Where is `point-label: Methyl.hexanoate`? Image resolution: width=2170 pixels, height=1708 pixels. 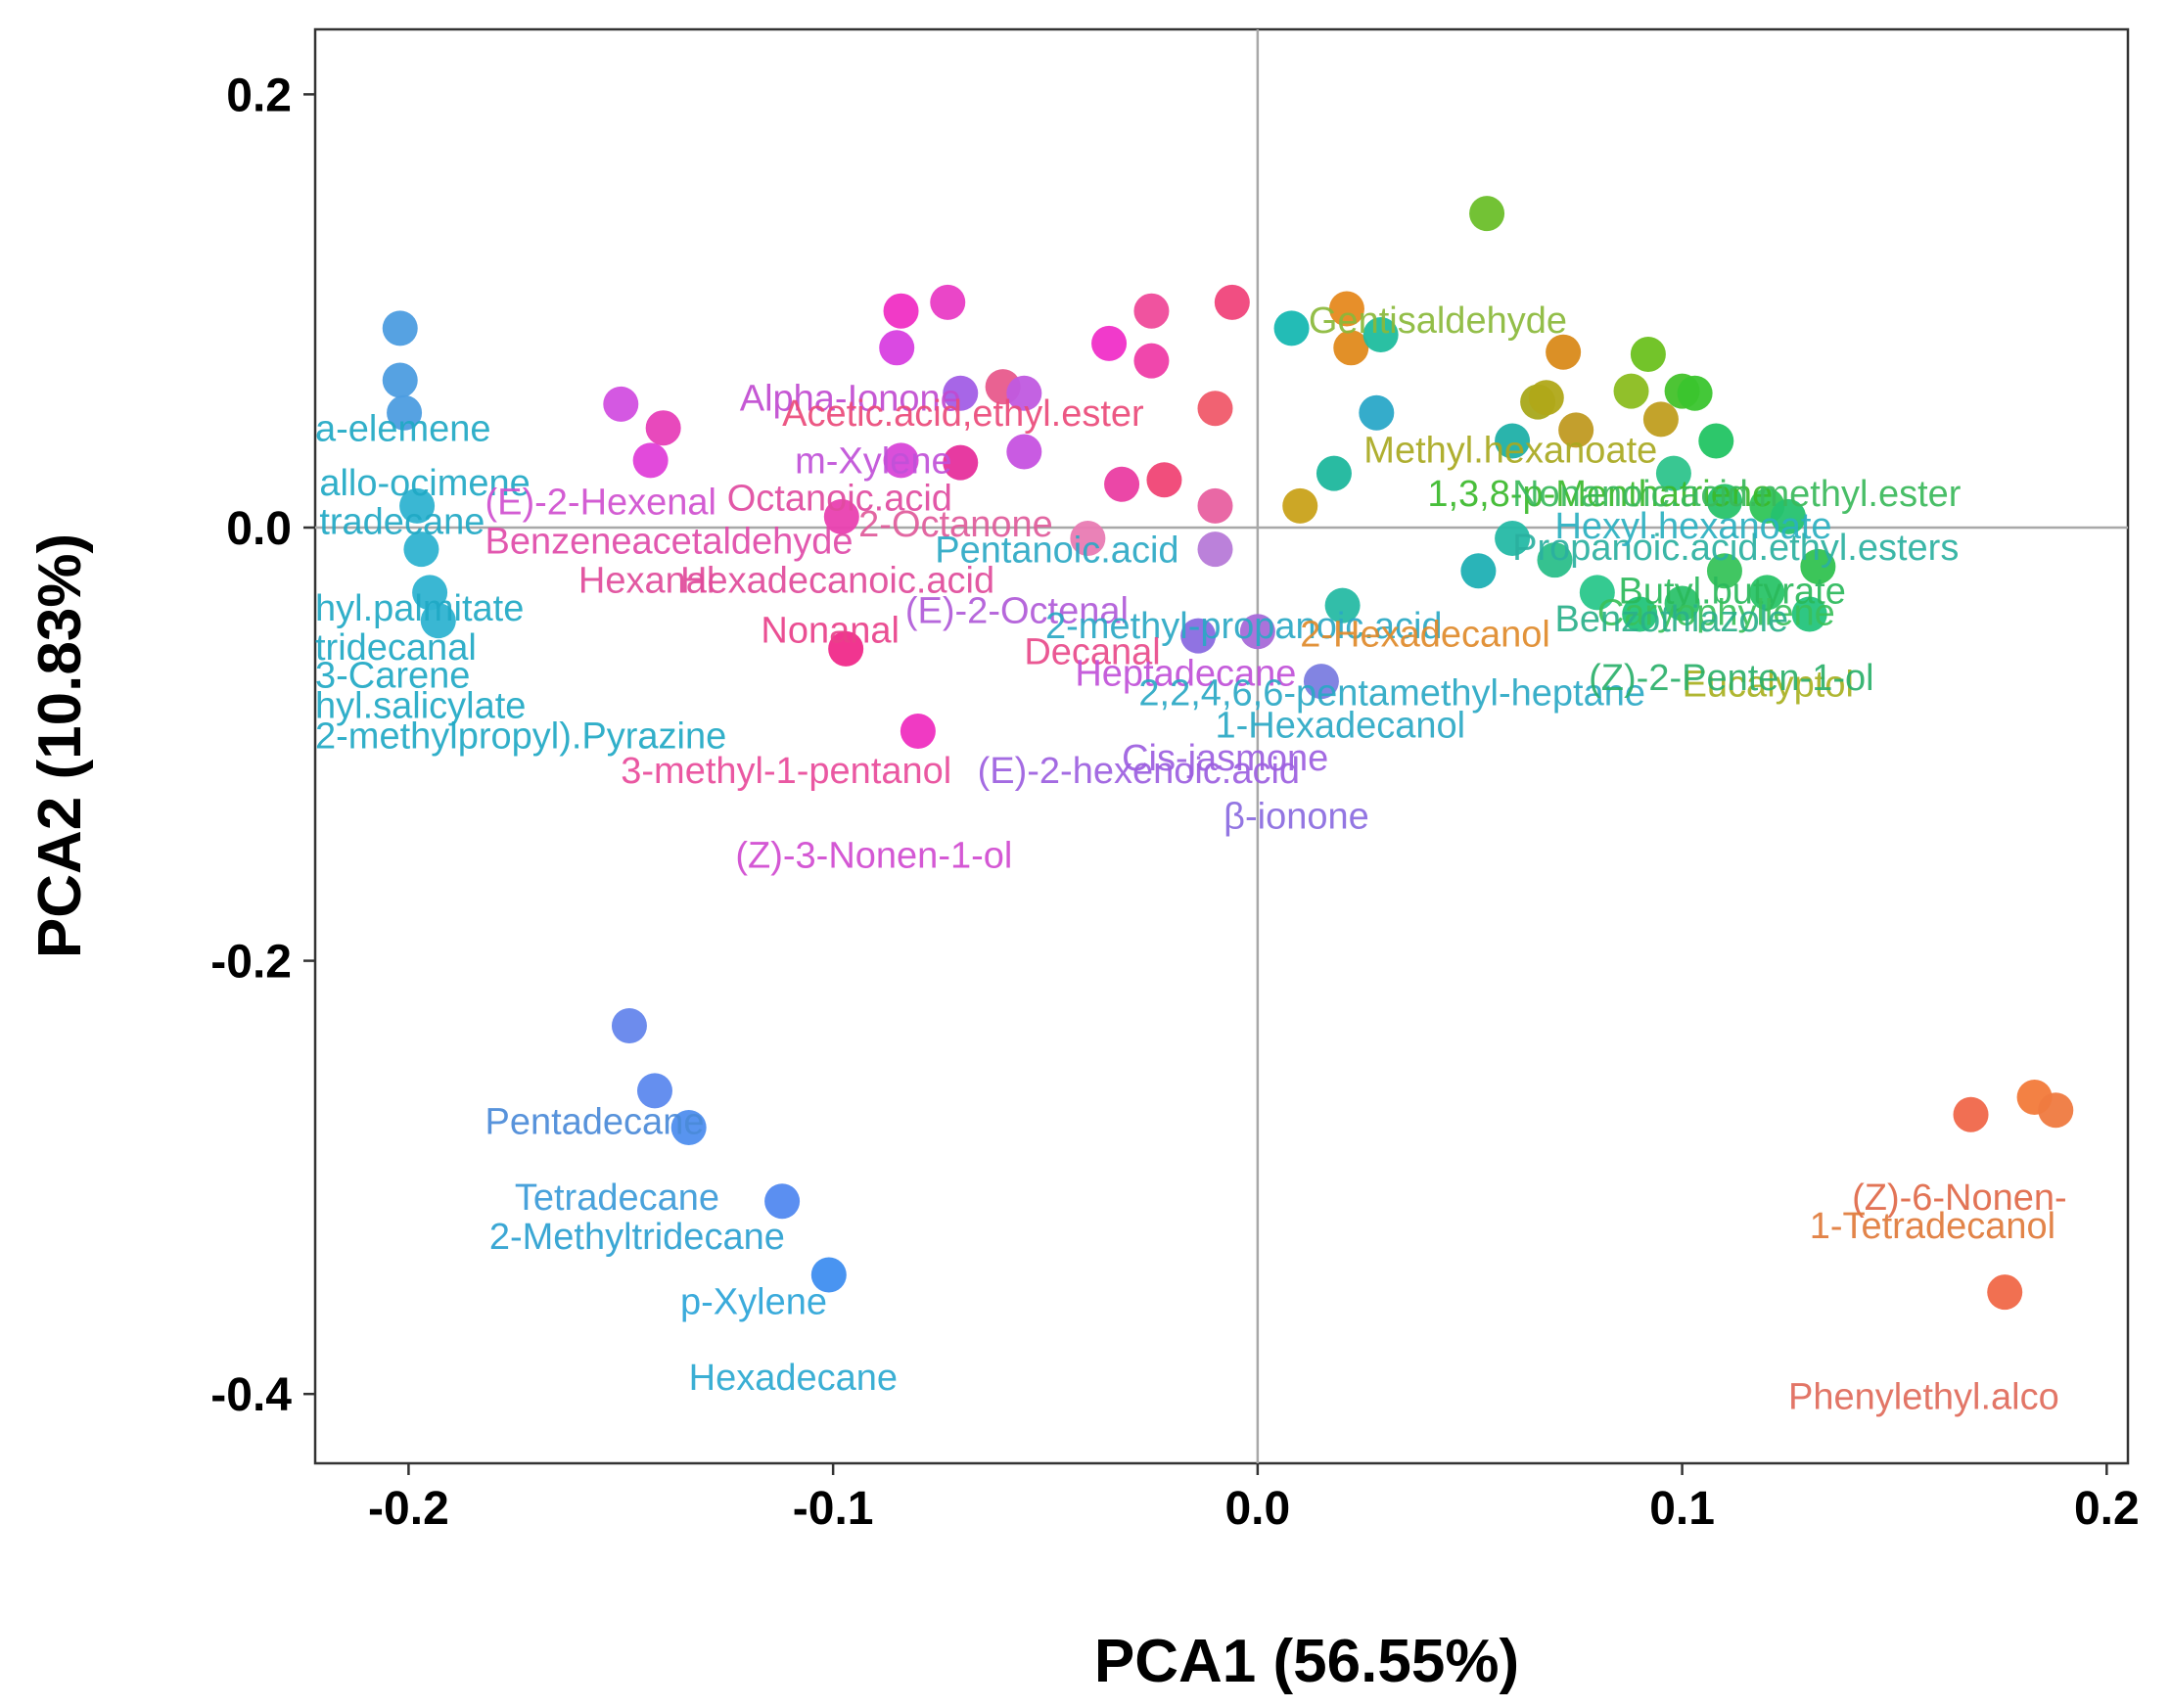 point-label: Methyl.hexanoate is located at coordinates (1510, 451).